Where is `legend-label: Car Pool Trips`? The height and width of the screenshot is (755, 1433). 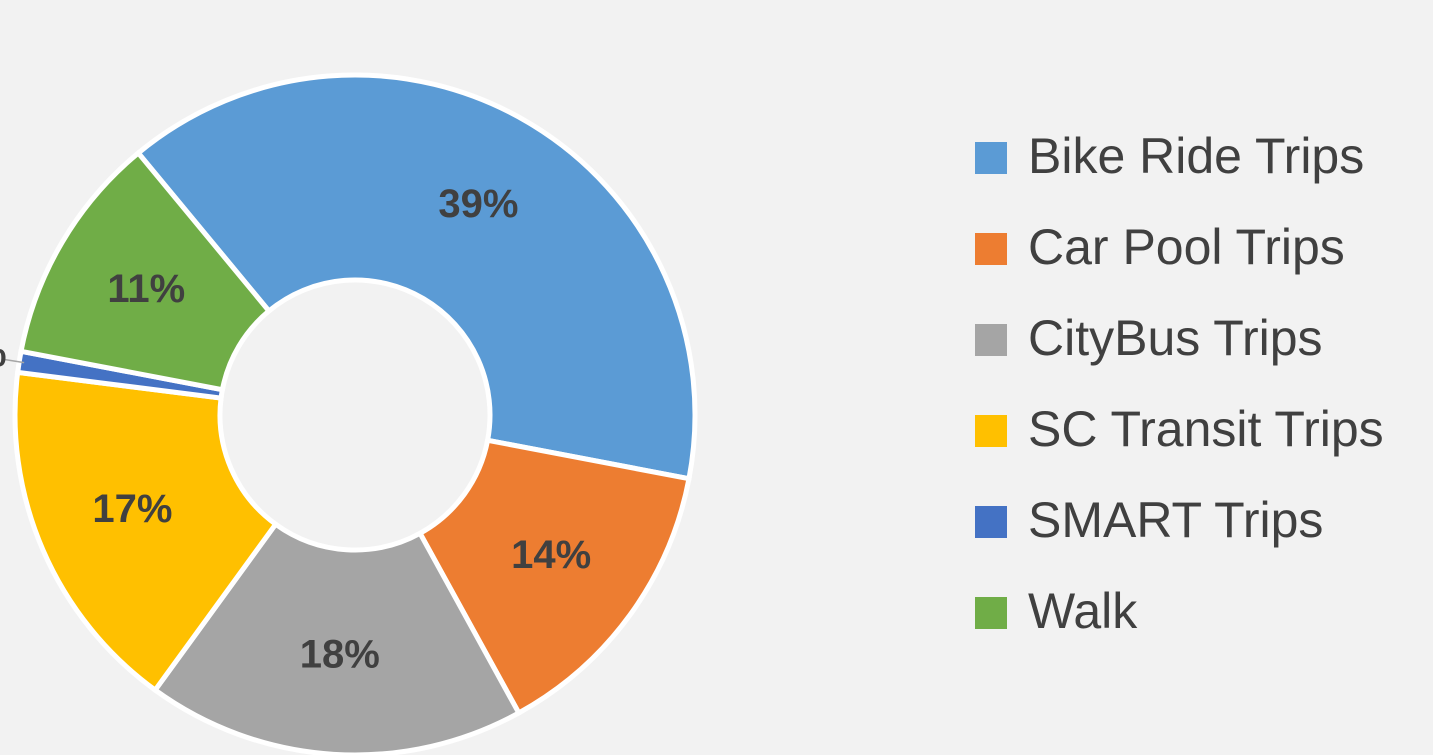 legend-label: Car Pool Trips is located at coordinates (1186, 247).